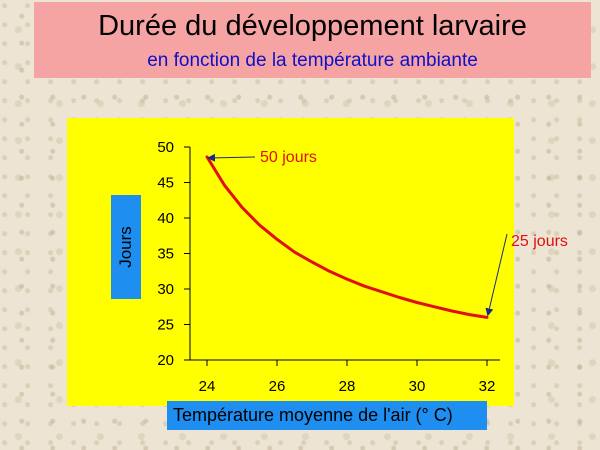 Image resolution: width=600 pixels, height=450 pixels. I want to click on y-axis-label-box: Jours, so click(126, 247).